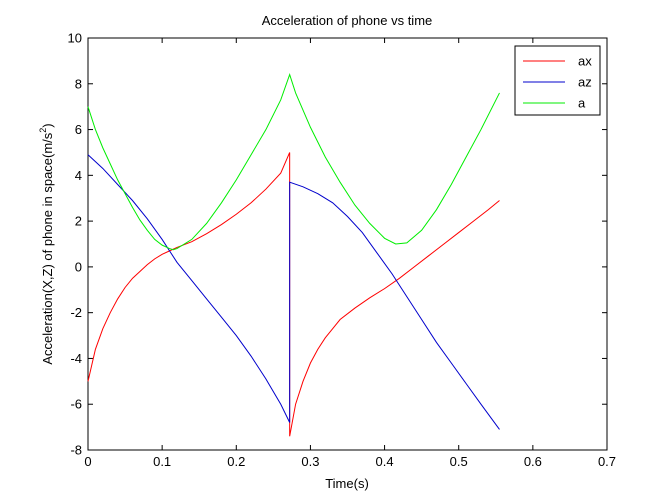 The width and height of the screenshot is (672, 504). Describe the element at coordinates (347, 483) in the screenshot. I see `x-axis-label: Time(s)` at that location.